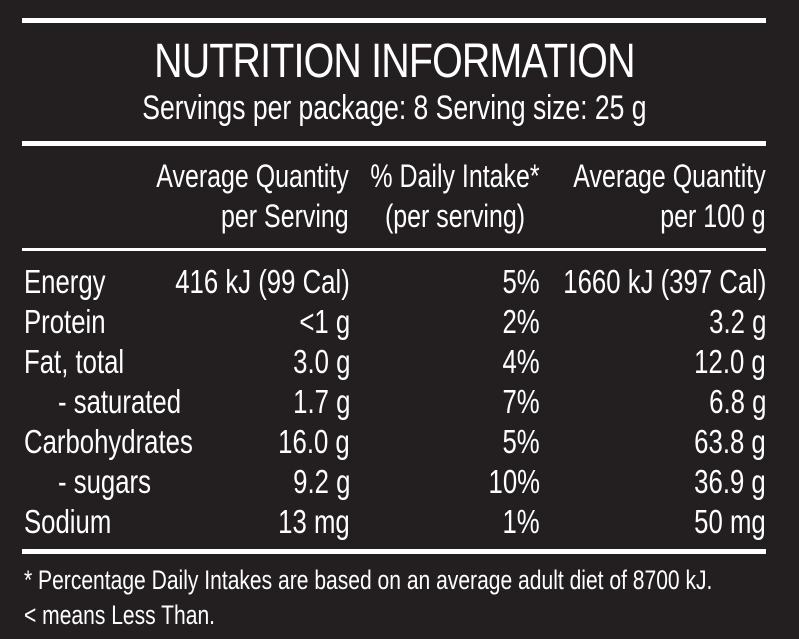 The width and height of the screenshot is (799, 639). I want to click on daily-intake-value: 2%, so click(521, 321).